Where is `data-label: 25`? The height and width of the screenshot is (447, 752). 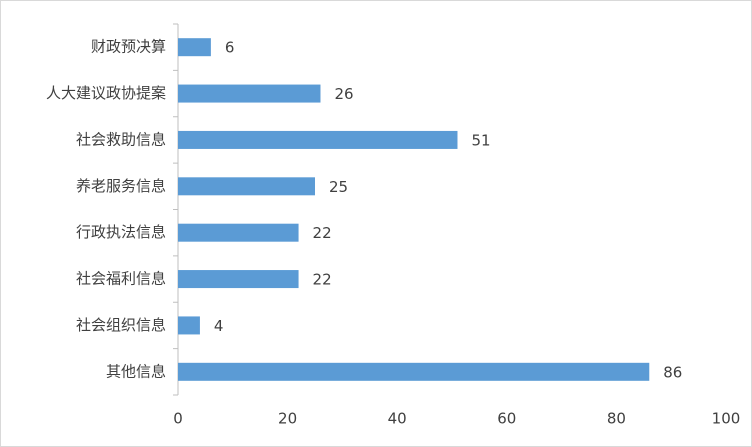
data-label: 25 is located at coordinates (338, 187).